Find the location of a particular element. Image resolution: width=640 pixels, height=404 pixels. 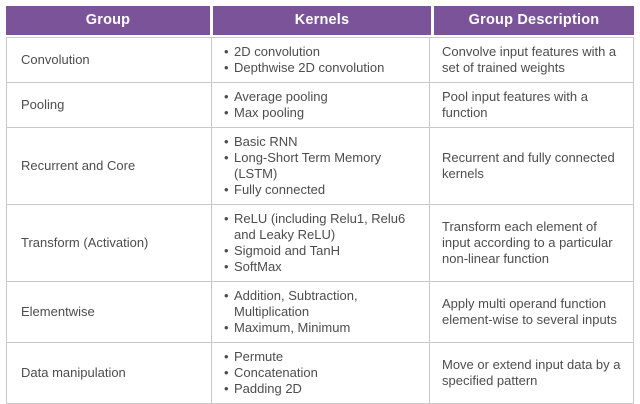

kernel-item: Fully connected is located at coordinates (317, 190).